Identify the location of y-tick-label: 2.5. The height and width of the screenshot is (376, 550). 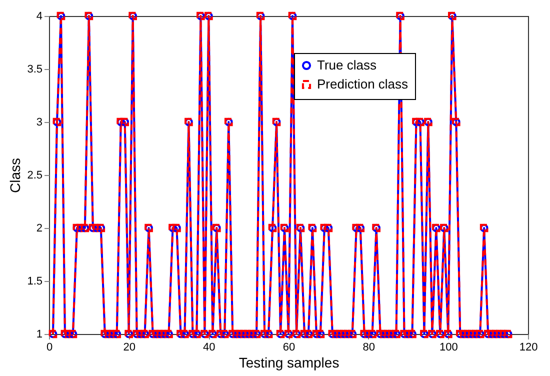
(34, 176).